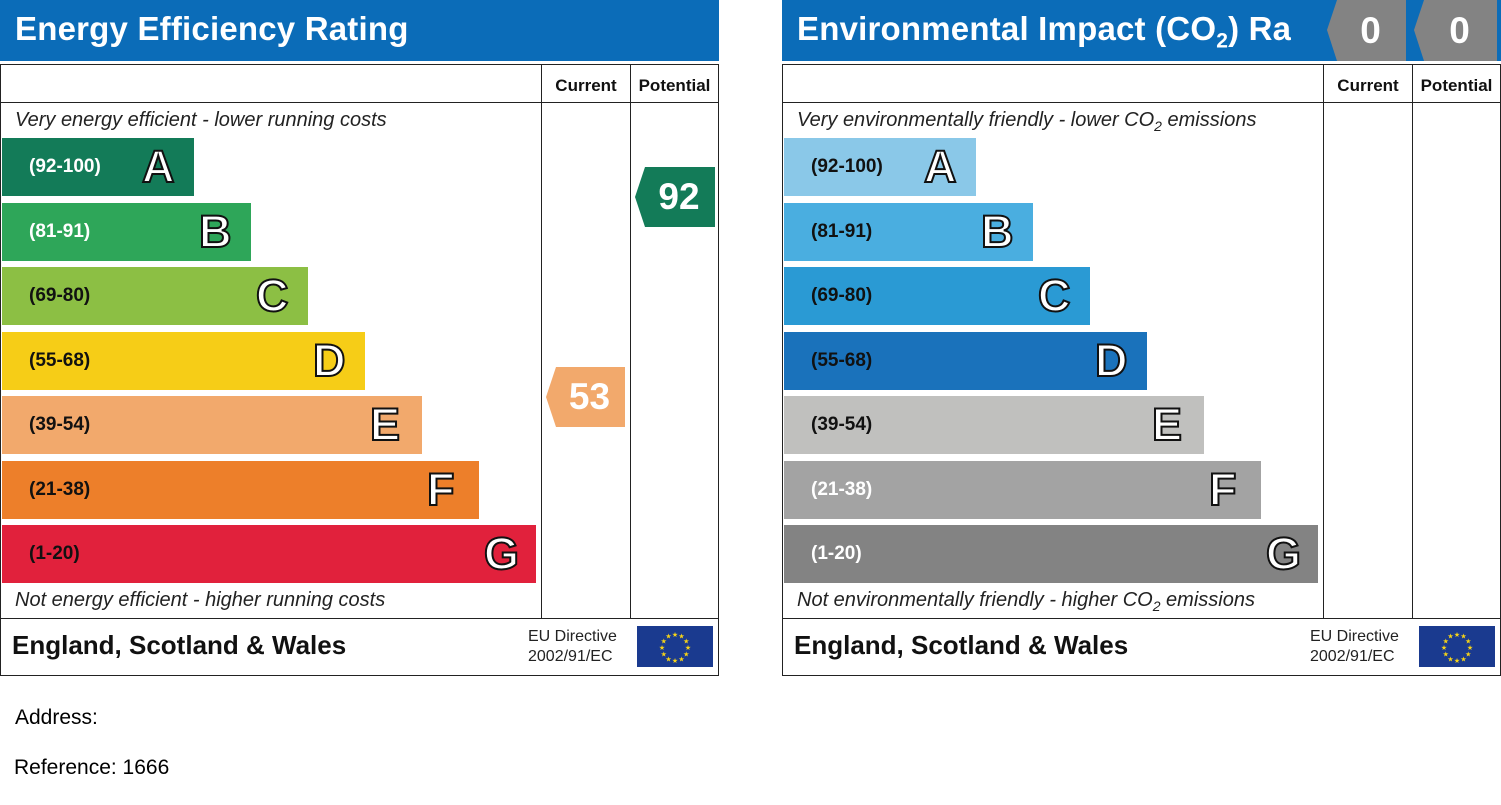 The width and height of the screenshot is (1501, 805). I want to click on energy-header: Energy Efficiency Rating, so click(359, 30).